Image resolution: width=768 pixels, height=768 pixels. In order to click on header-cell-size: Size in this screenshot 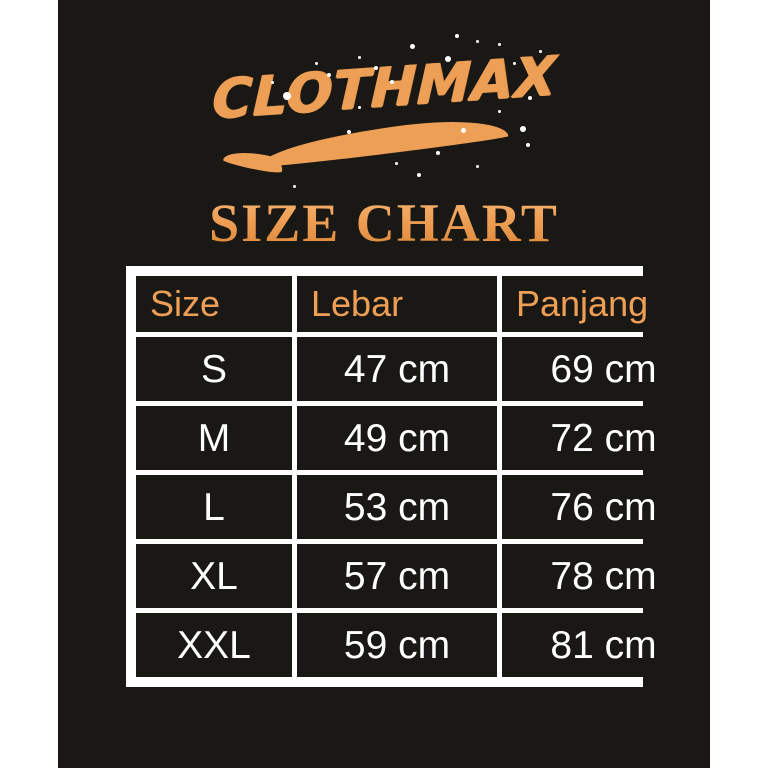, I will do `click(214, 304)`.